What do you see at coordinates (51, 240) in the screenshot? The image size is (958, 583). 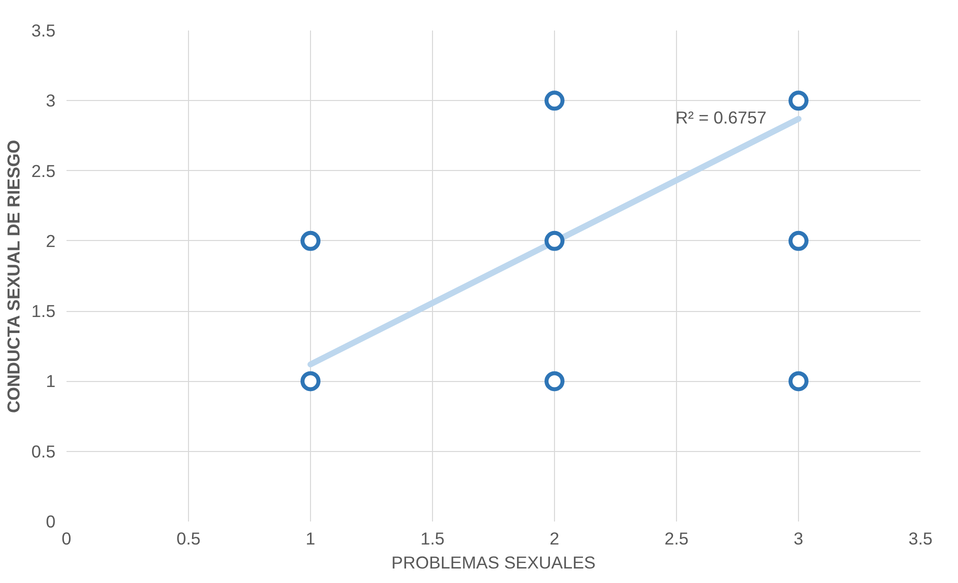 I see `y-tick-label: 2` at bounding box center [51, 240].